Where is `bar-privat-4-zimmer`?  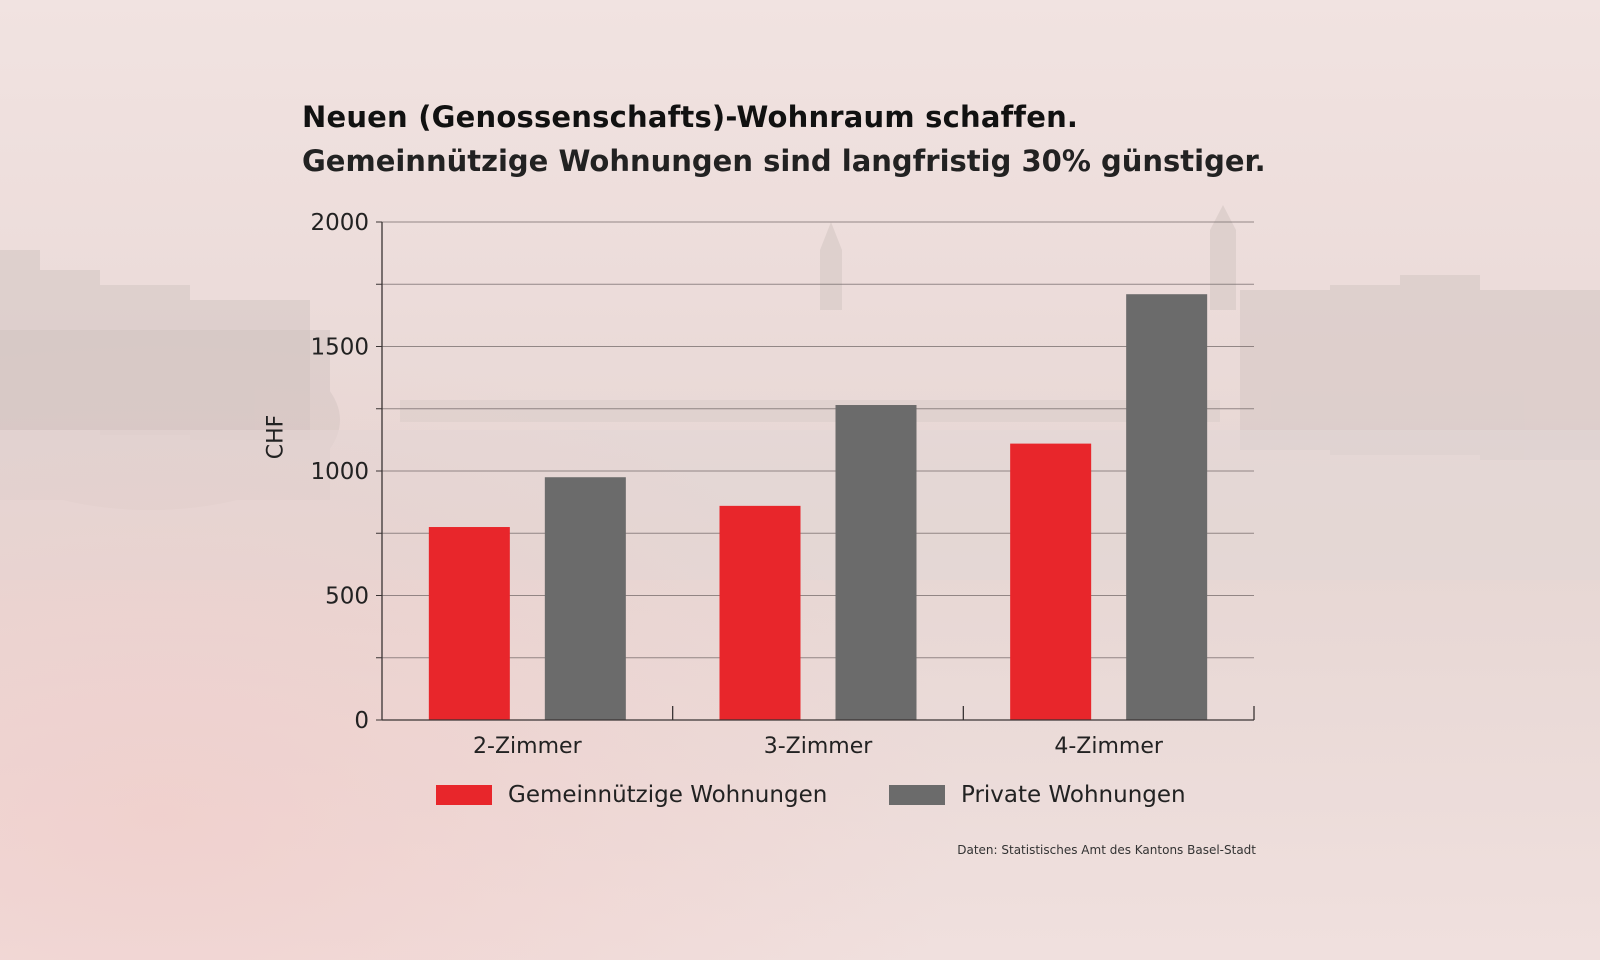
bar-privat-4-zimmer is located at coordinates (1167, 507).